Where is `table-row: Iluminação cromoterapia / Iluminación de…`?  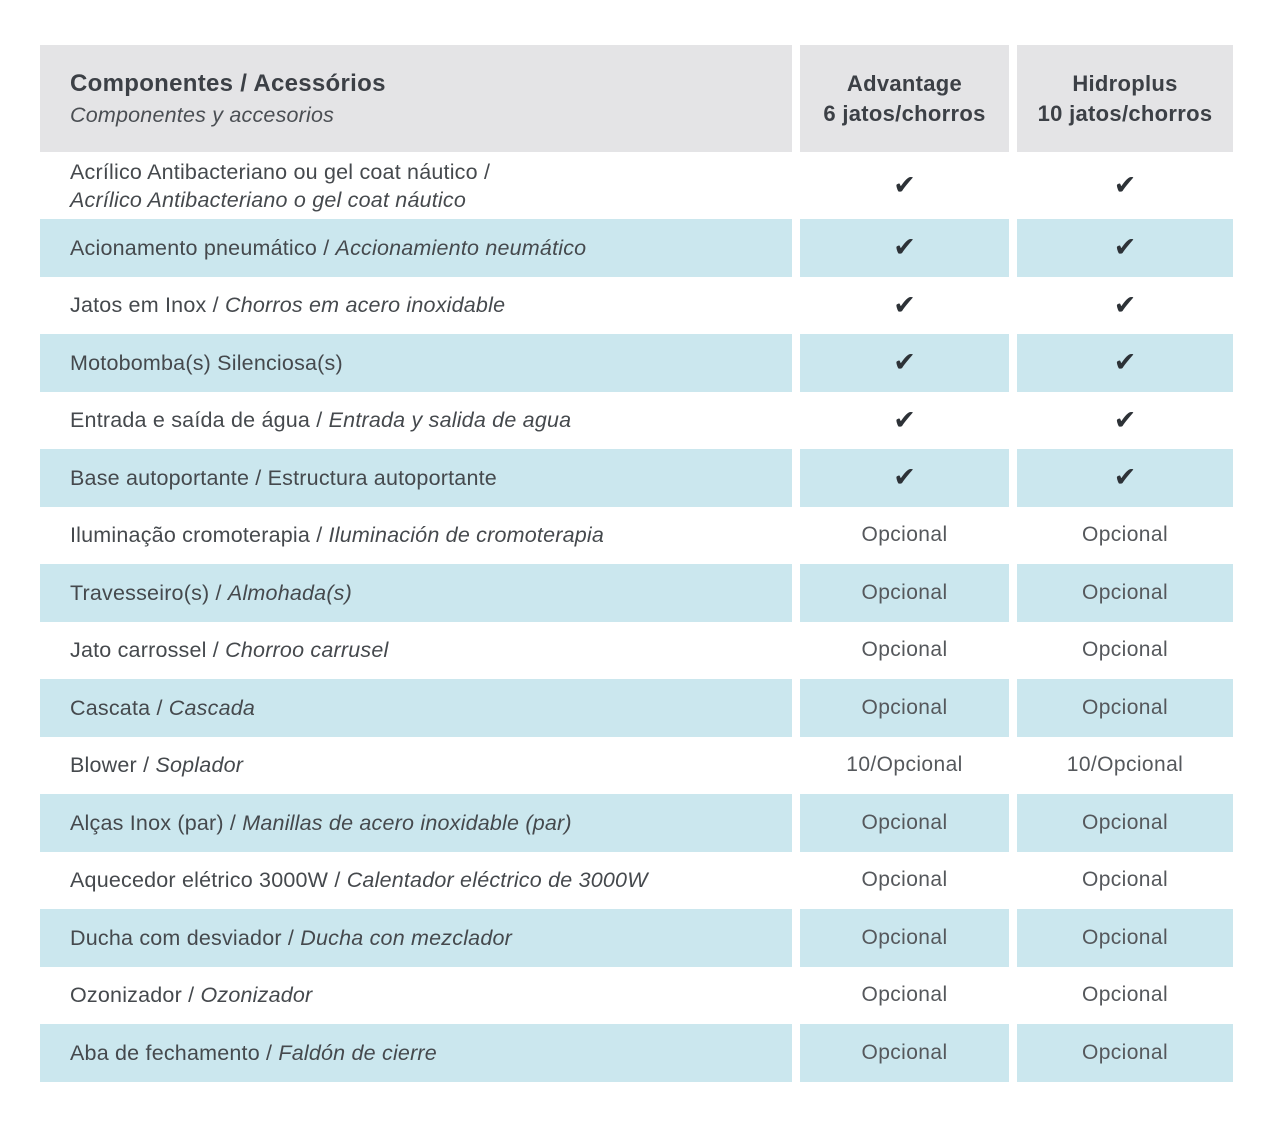 table-row: Iluminação cromoterapia / Iluminación de… is located at coordinates (636, 536).